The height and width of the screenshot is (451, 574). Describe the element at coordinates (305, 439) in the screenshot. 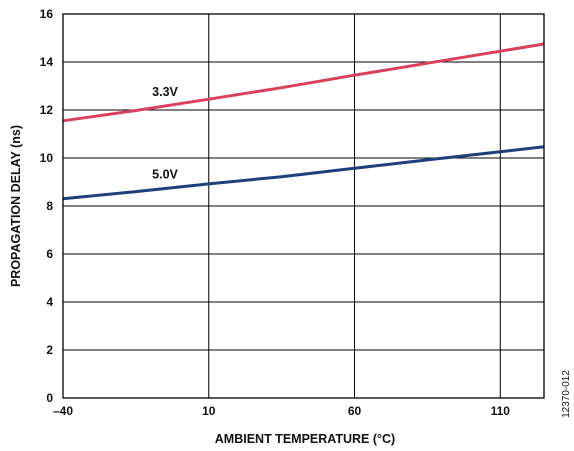

I see `x-axis-title: AMBIENT TEMPERATURE (°C)` at that location.